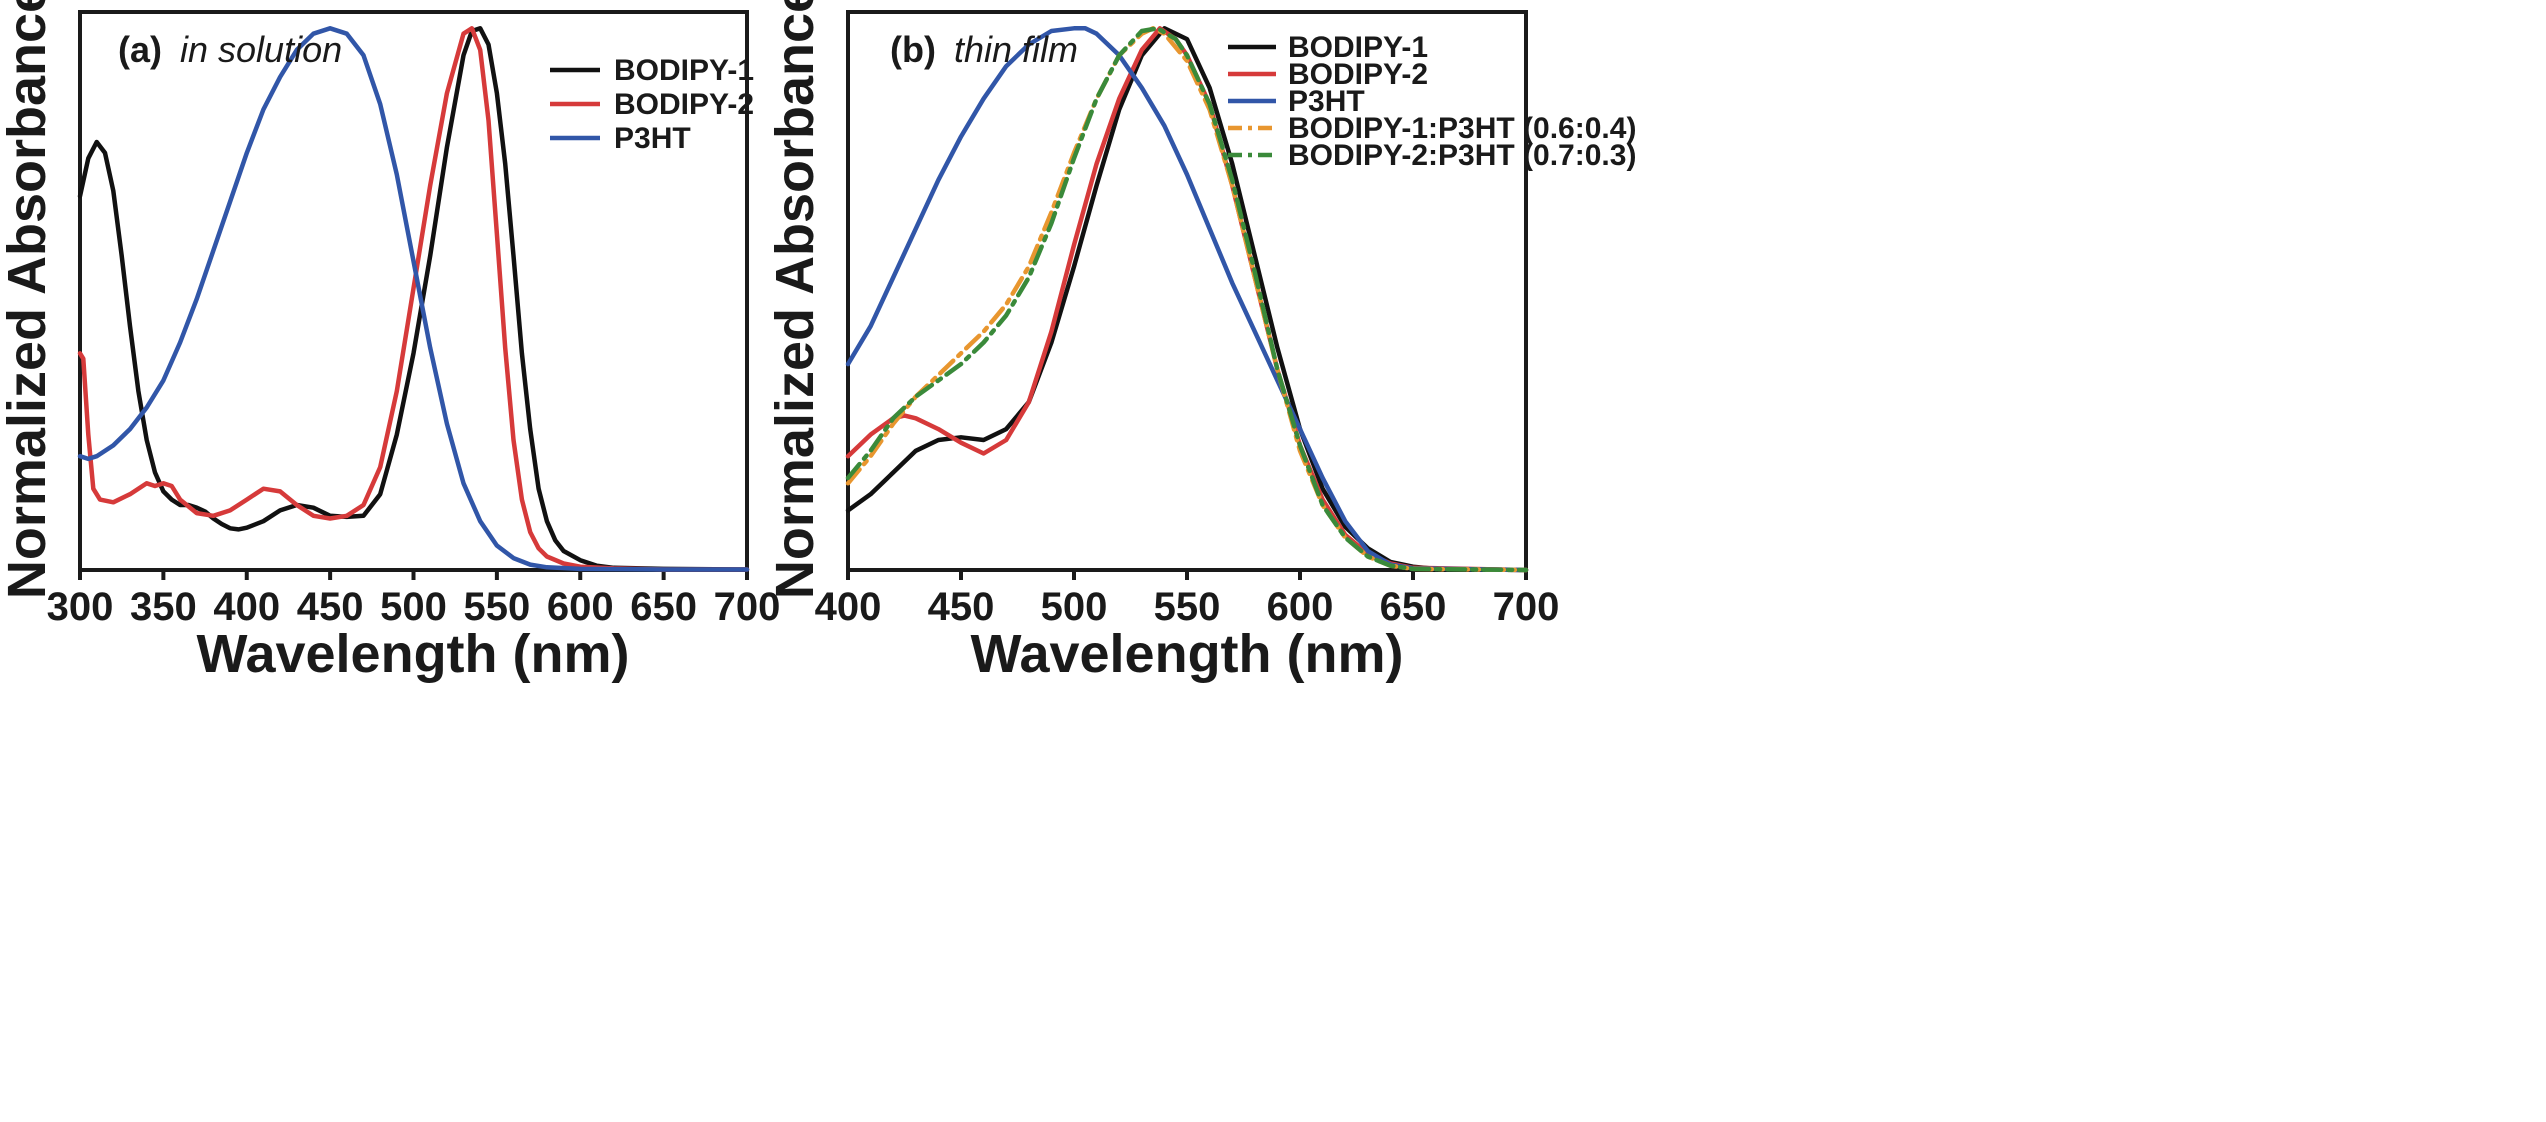  What do you see at coordinates (1300, 607) in the screenshot?
I see `panel-b-x-tick-label: 600` at bounding box center [1300, 607].